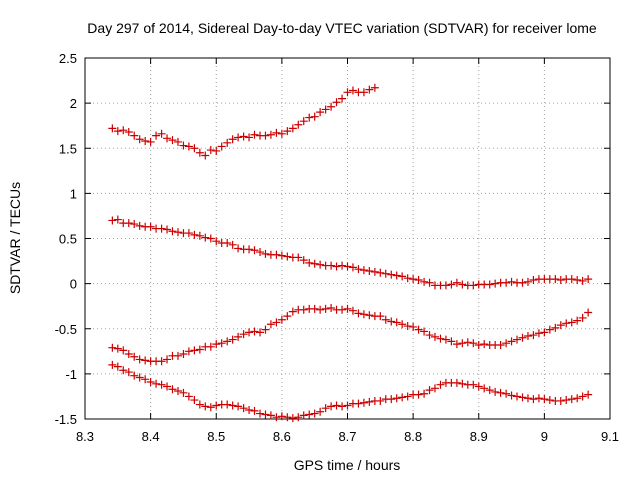 The image size is (640, 480). I want to click on x-axis-title: GPS time / hours, so click(347, 465).